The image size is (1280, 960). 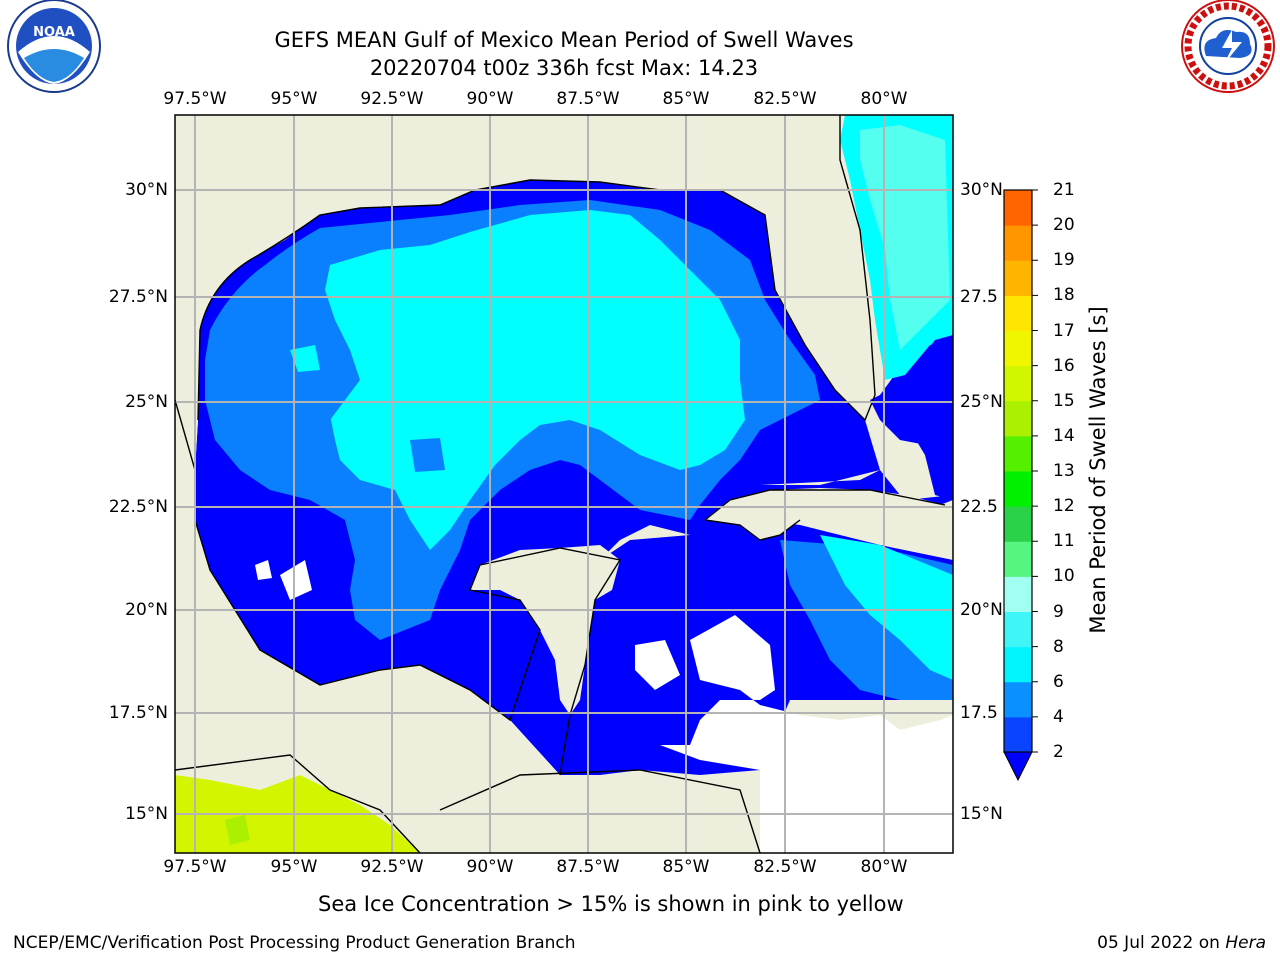 I want to click on colorbar-tick-label: 2, so click(x=1058, y=752).